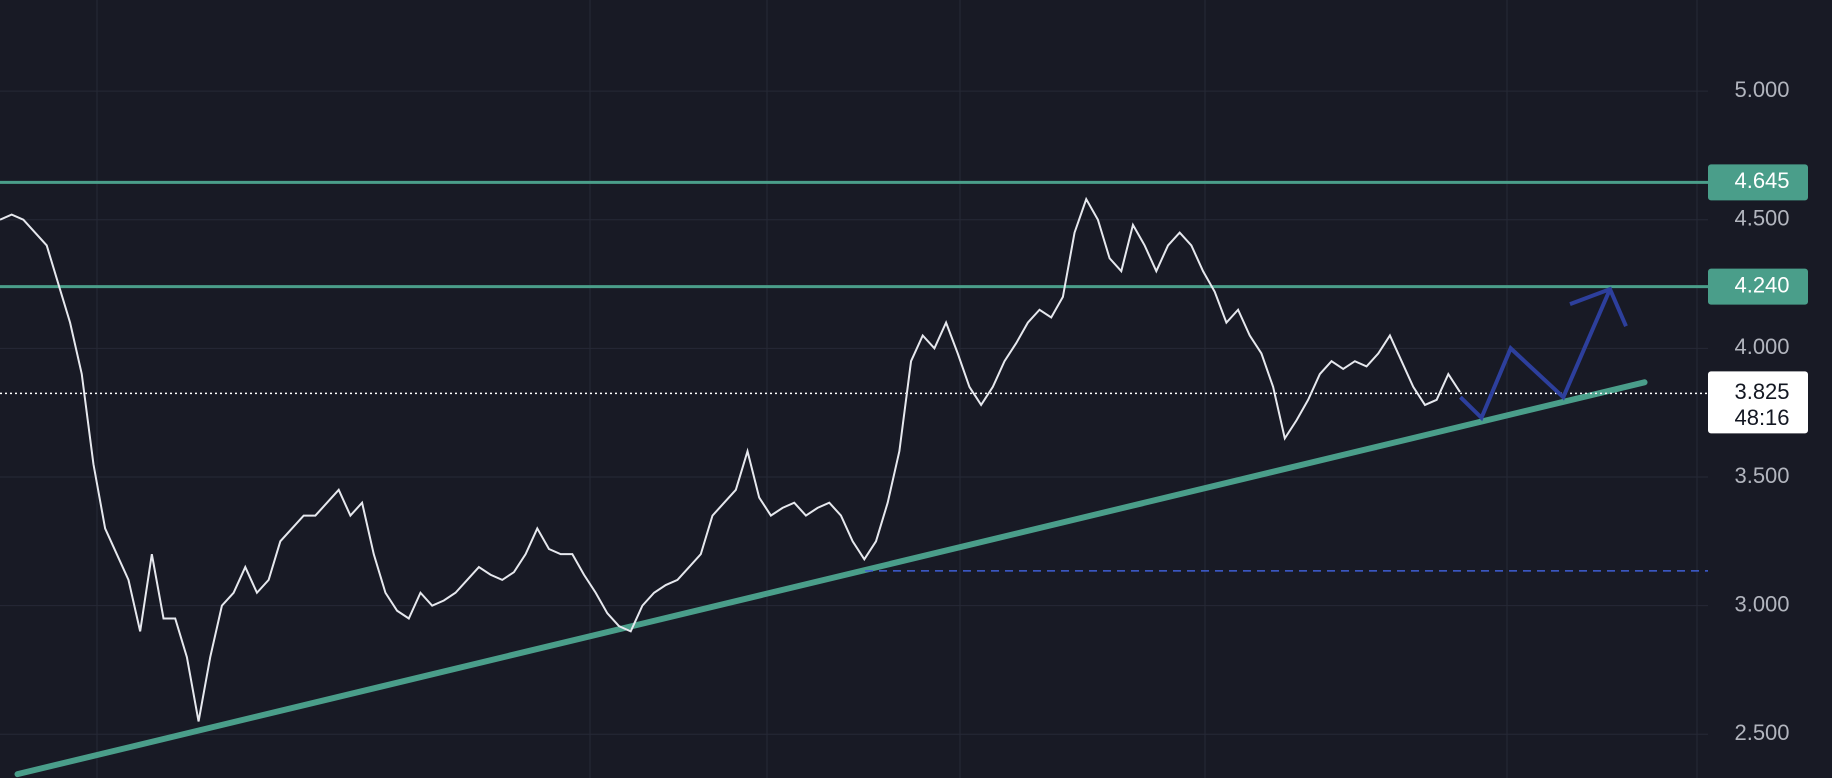 This screenshot has width=1832, height=778. Describe the element at coordinates (1761, 284) in the screenshot. I see `level-label: 4.240` at that location.